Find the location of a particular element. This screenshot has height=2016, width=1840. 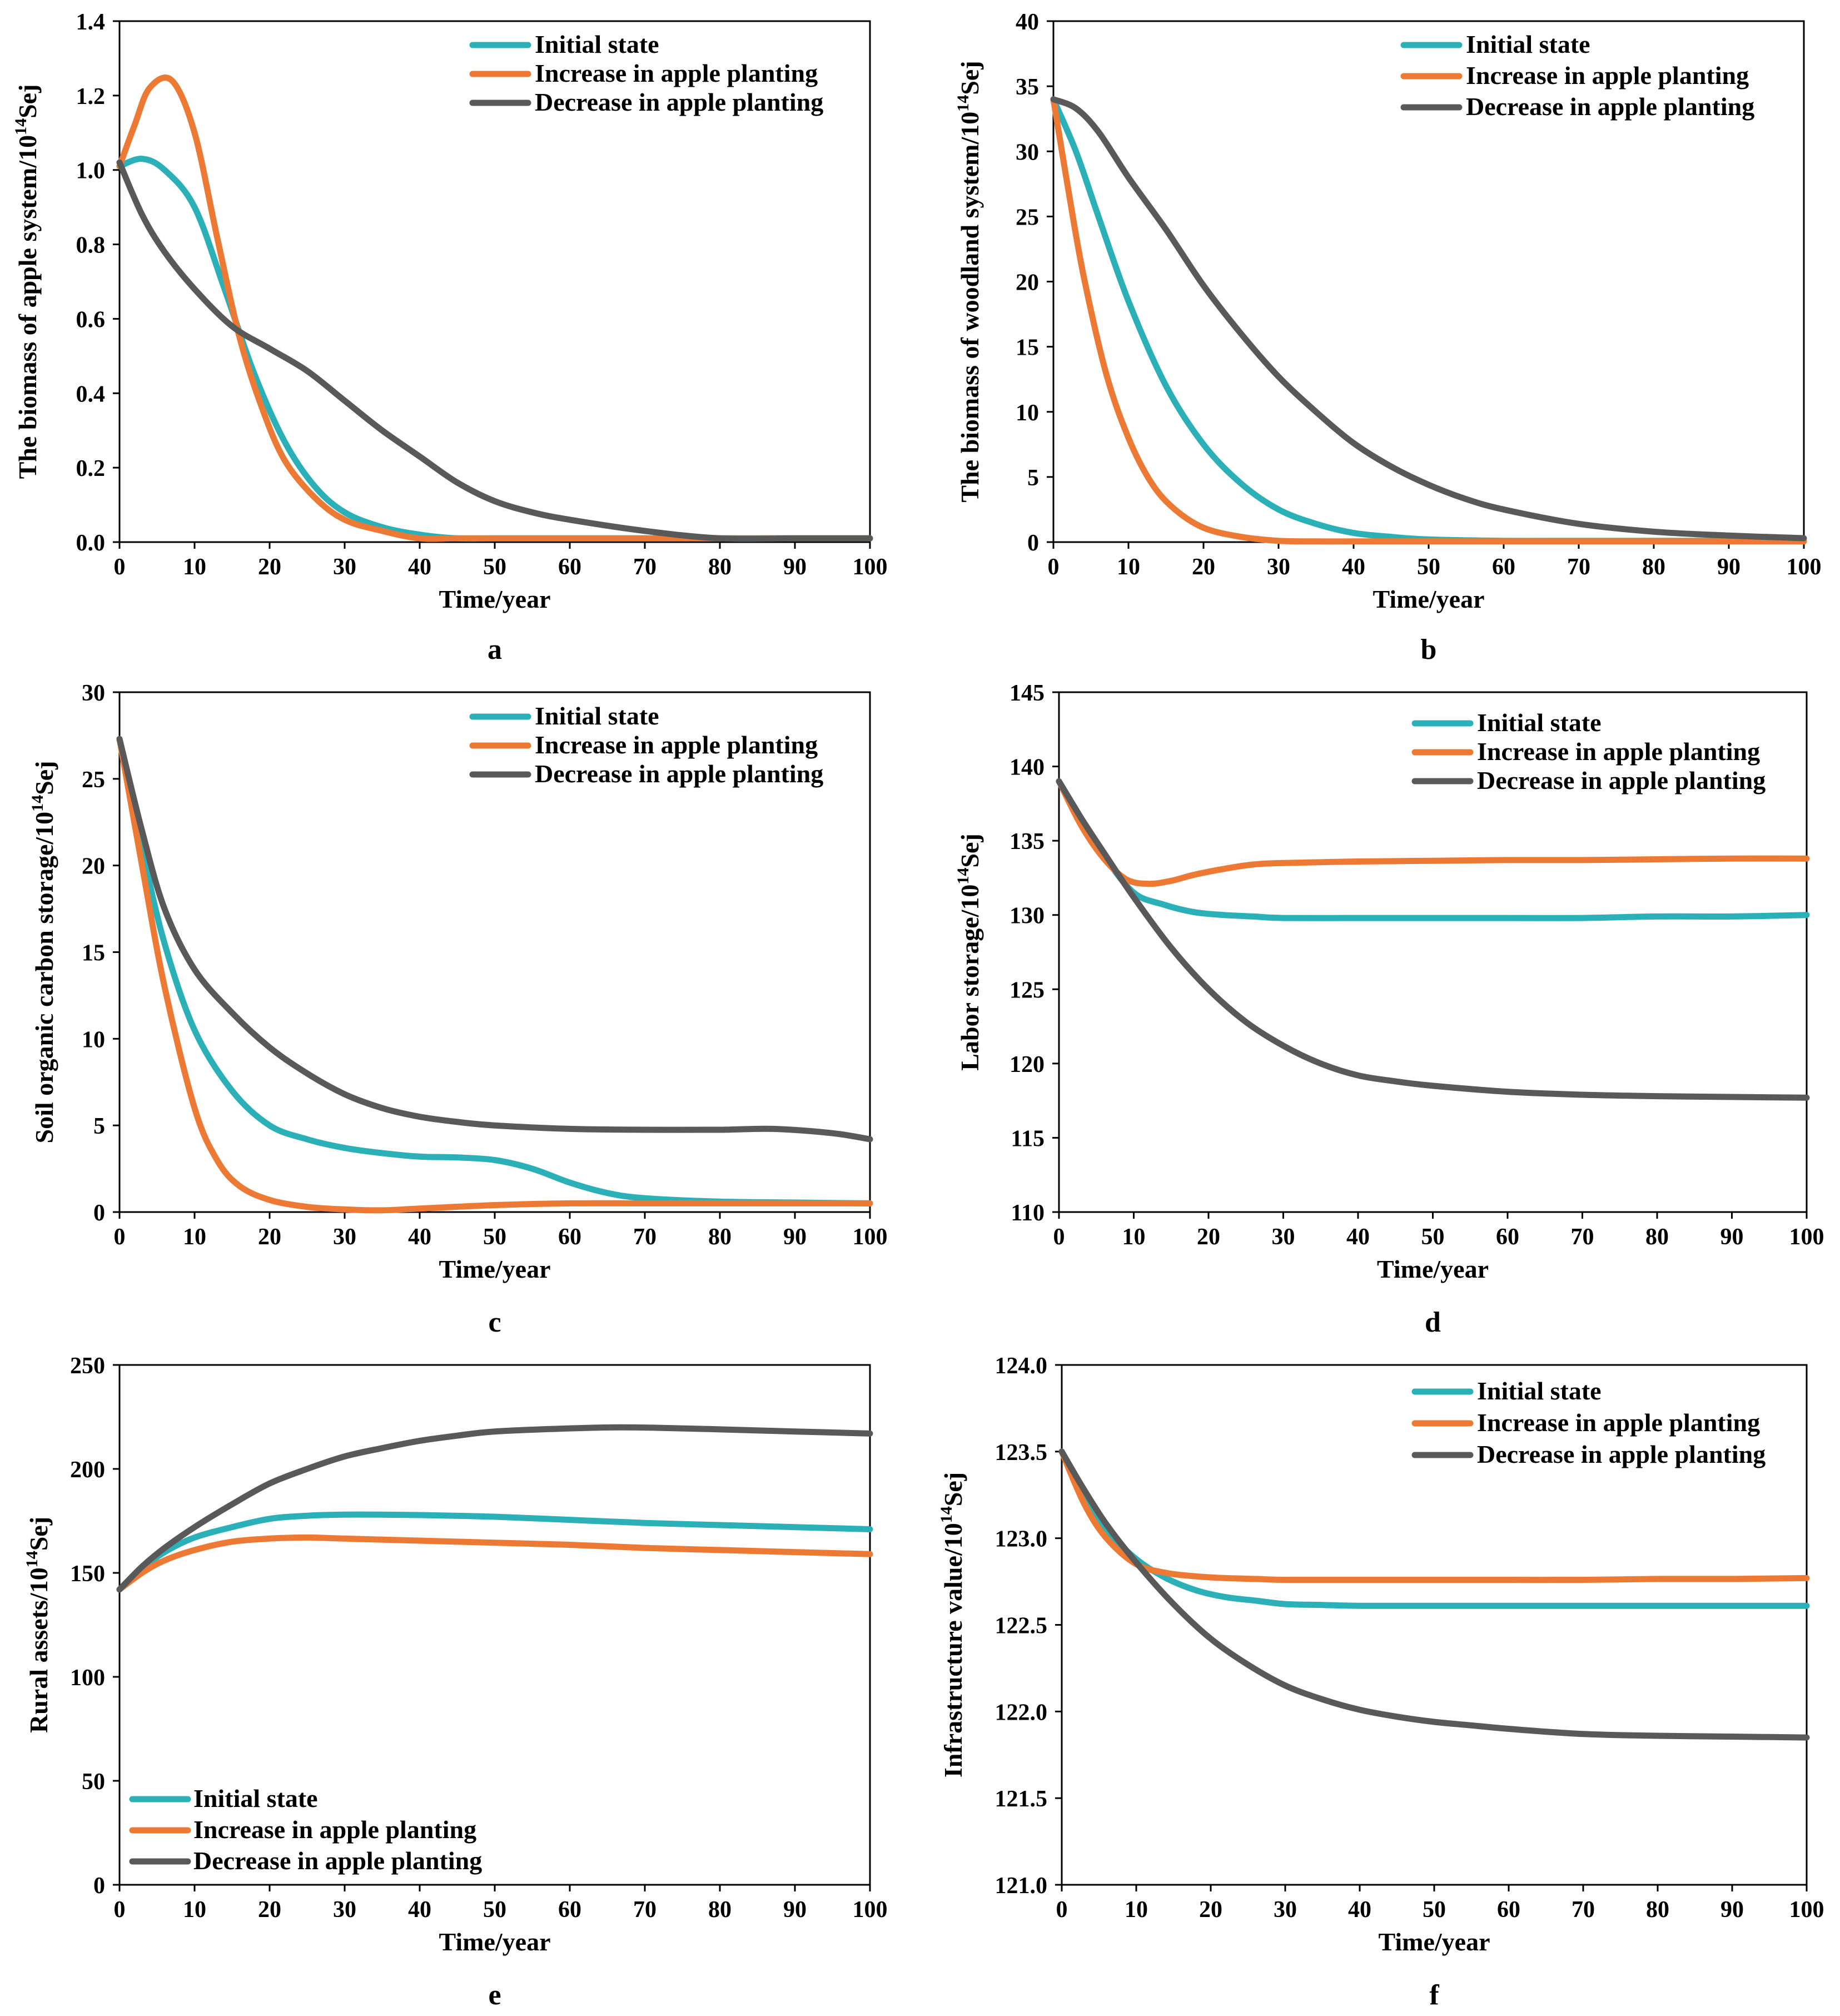

y-tick-label: 125 is located at coordinates (1027, 990).